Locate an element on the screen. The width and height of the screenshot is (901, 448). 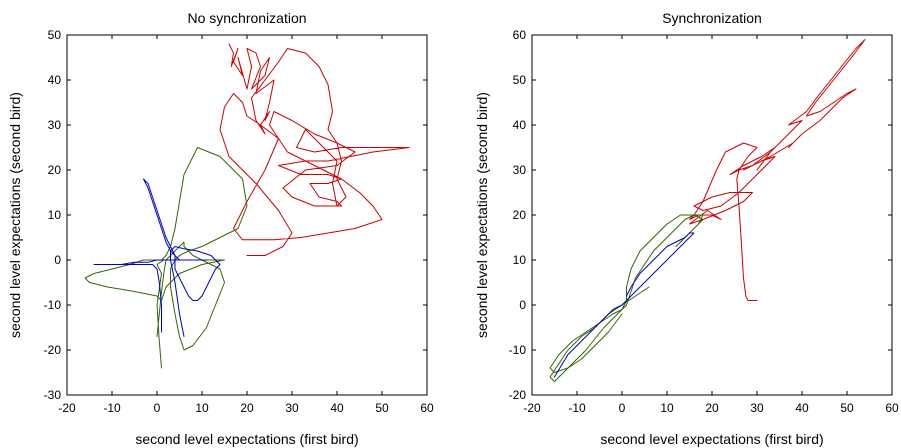
chart-title: Synchronization is located at coordinates (712, 18).